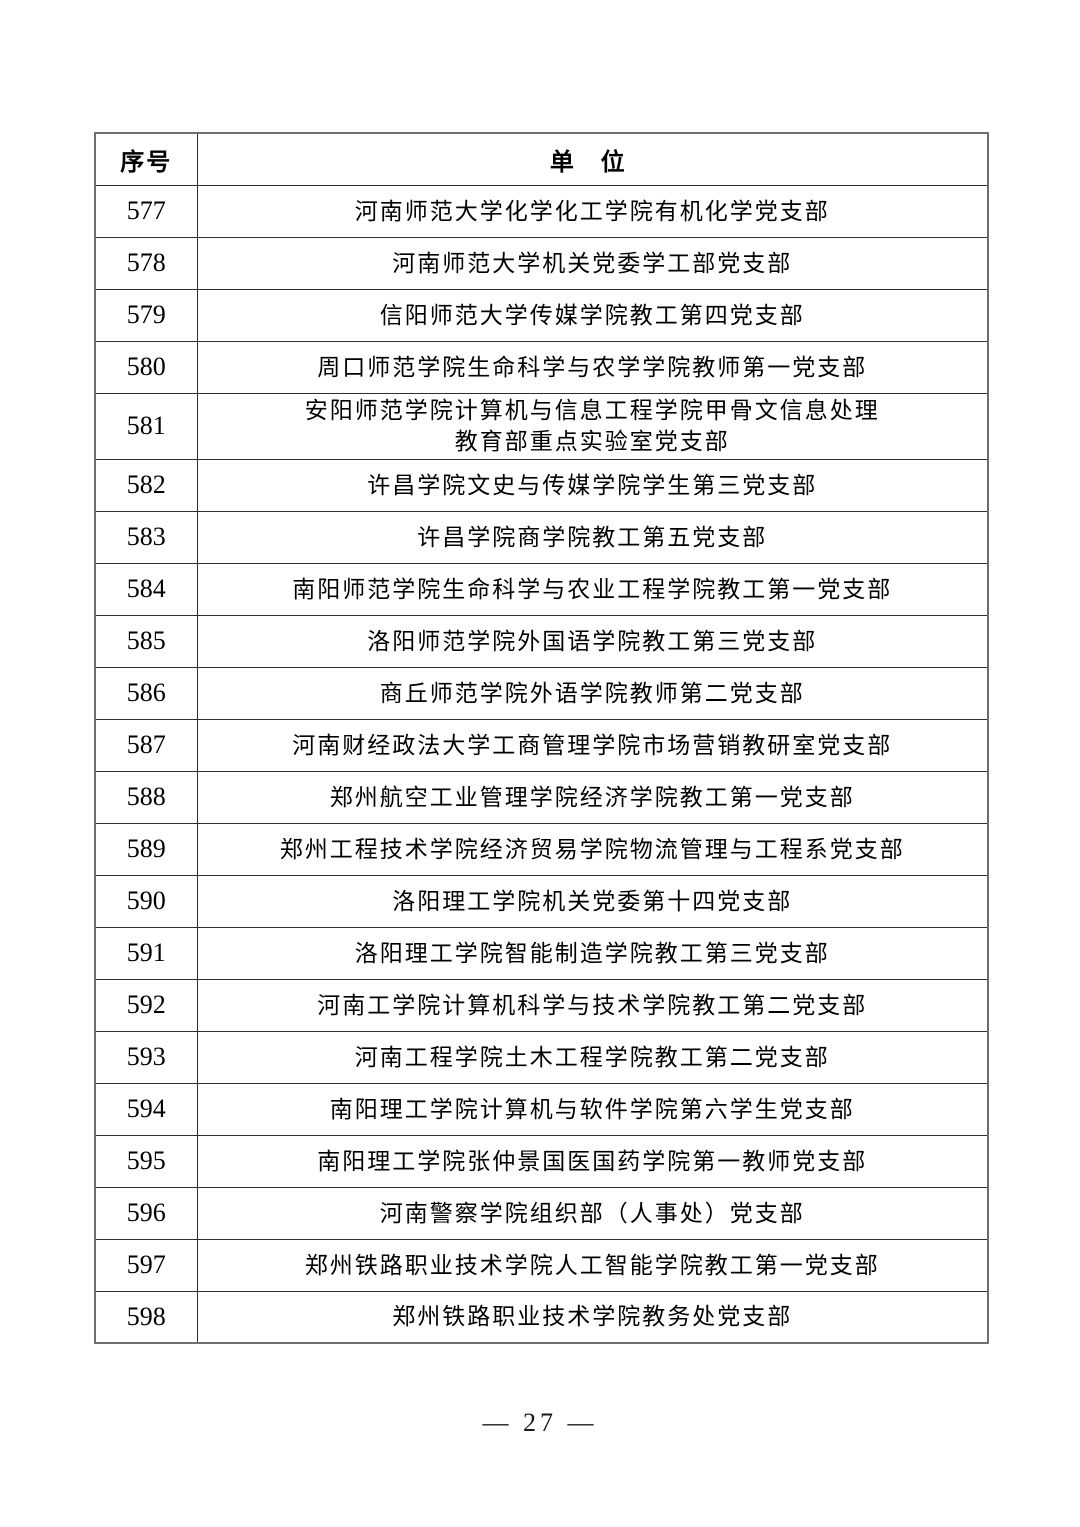  I want to click on row-index: 591, so click(146, 953).